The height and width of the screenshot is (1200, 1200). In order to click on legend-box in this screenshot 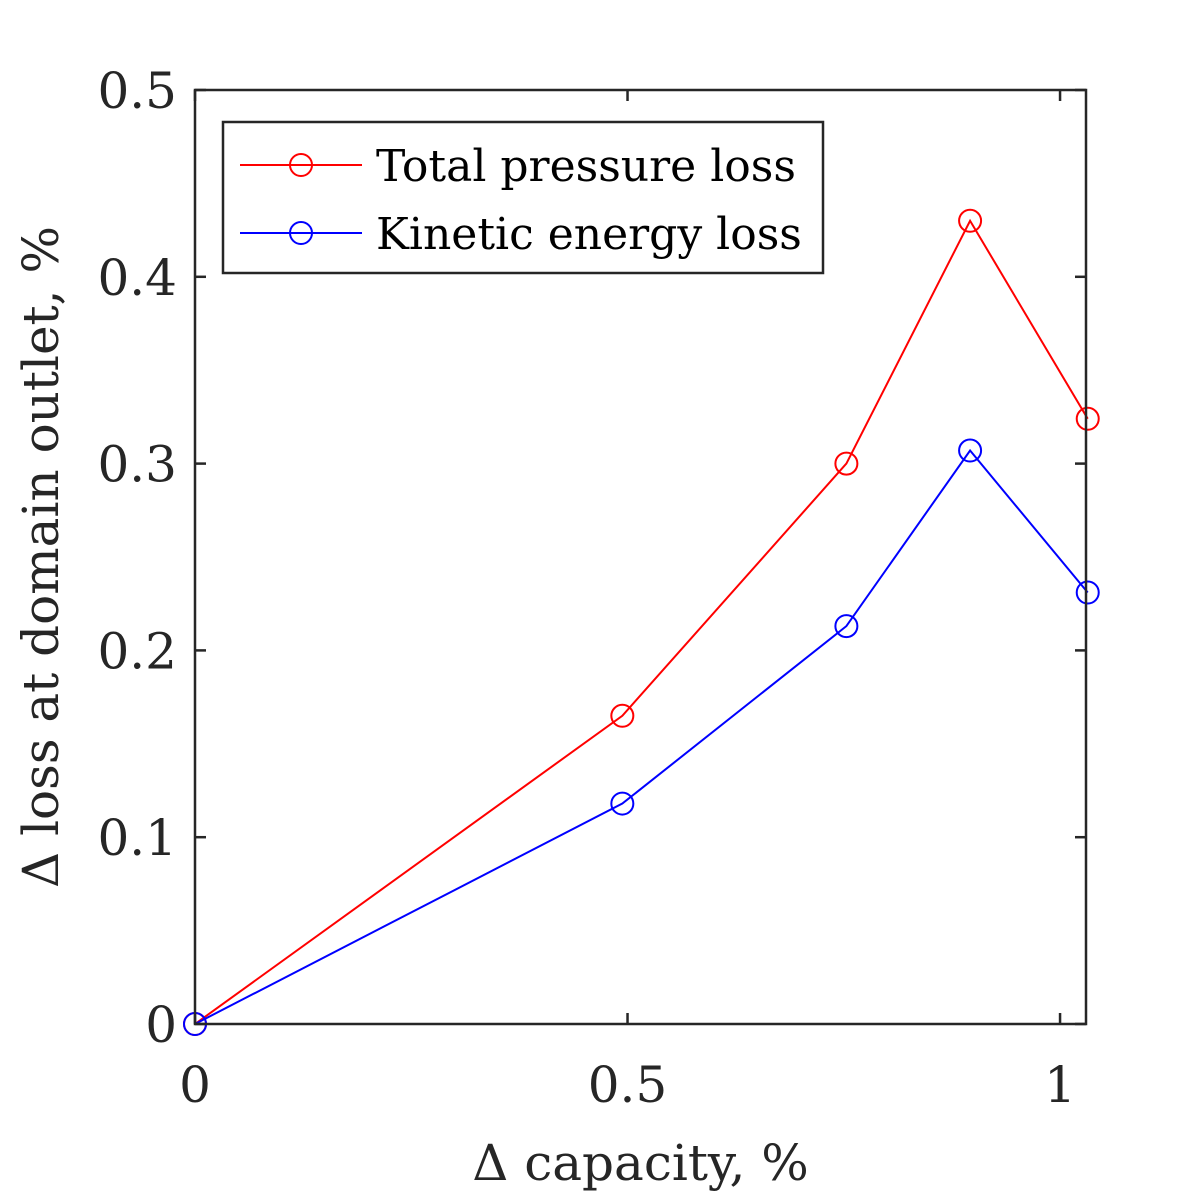, I will do `click(523, 197)`.